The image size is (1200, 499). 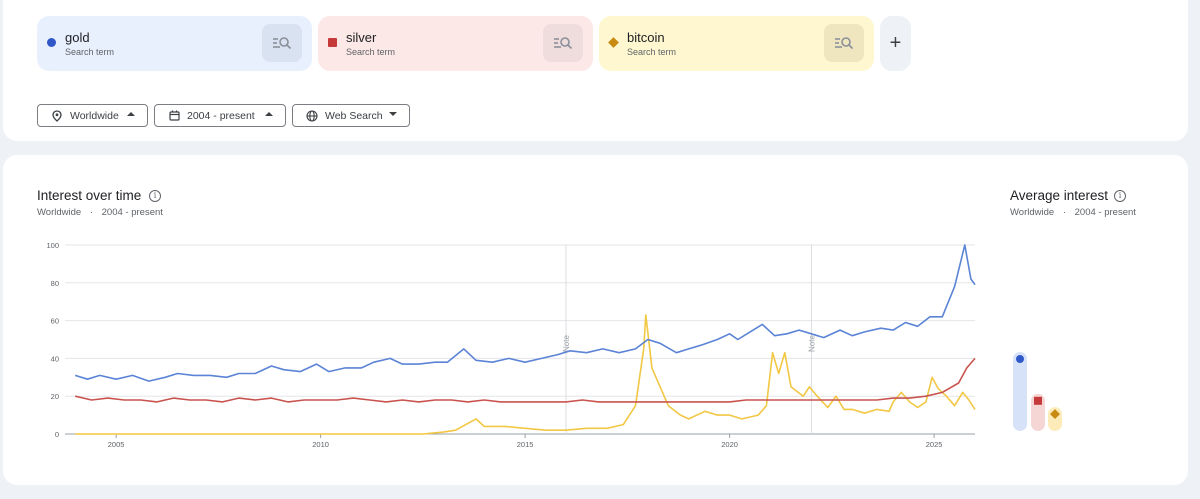 I want to click on search-property-filter: Web Search, so click(x=351, y=115).